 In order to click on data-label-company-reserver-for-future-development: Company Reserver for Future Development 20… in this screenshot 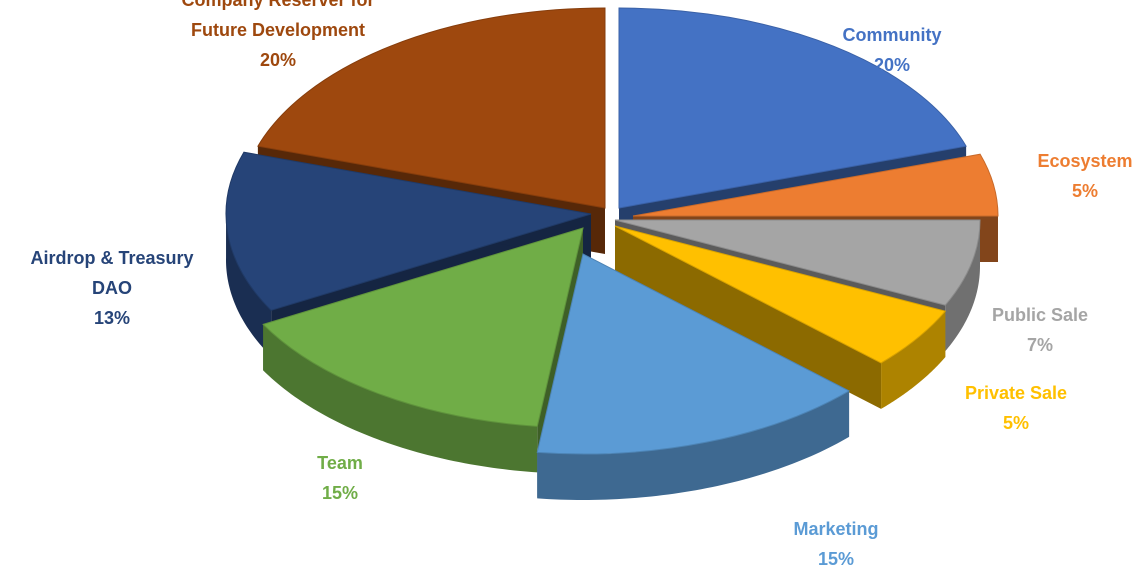, I will do `click(277, 35)`.